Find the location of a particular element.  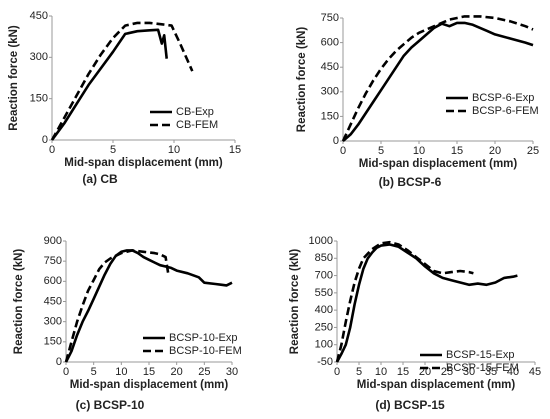

y-tick-label: -50 is located at coordinates (325, 362).